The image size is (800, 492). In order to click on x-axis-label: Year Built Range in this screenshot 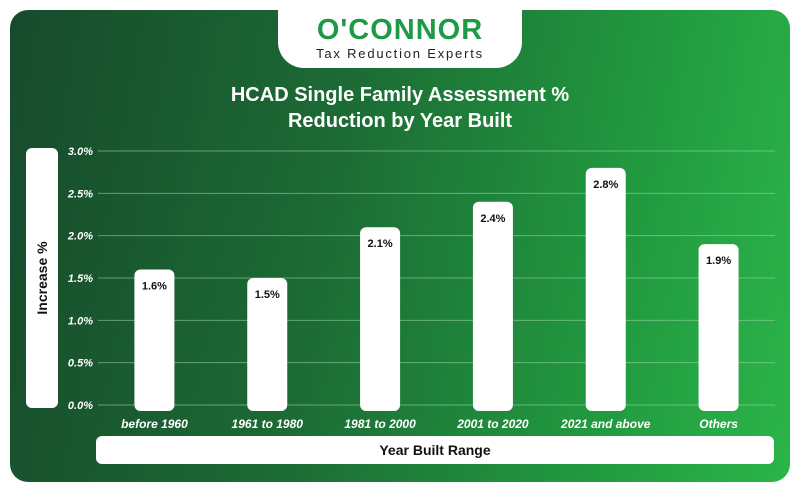, I will do `click(435, 450)`.